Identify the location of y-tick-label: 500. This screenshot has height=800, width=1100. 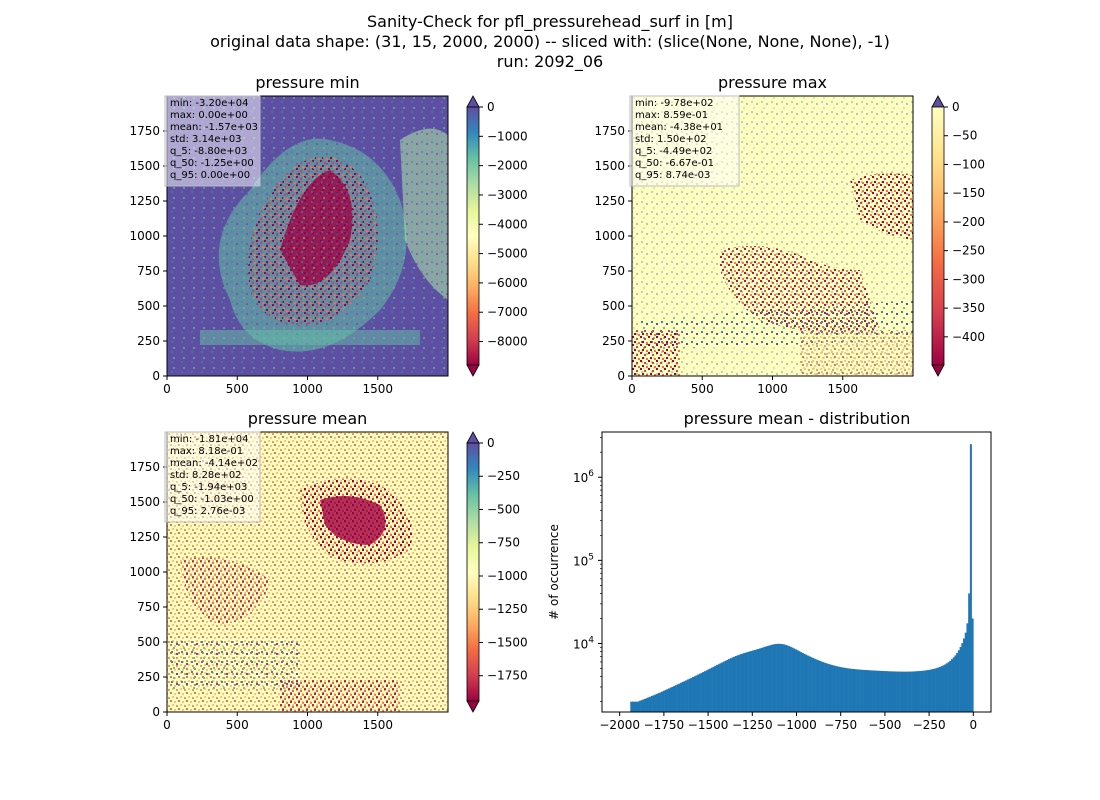
(613, 306).